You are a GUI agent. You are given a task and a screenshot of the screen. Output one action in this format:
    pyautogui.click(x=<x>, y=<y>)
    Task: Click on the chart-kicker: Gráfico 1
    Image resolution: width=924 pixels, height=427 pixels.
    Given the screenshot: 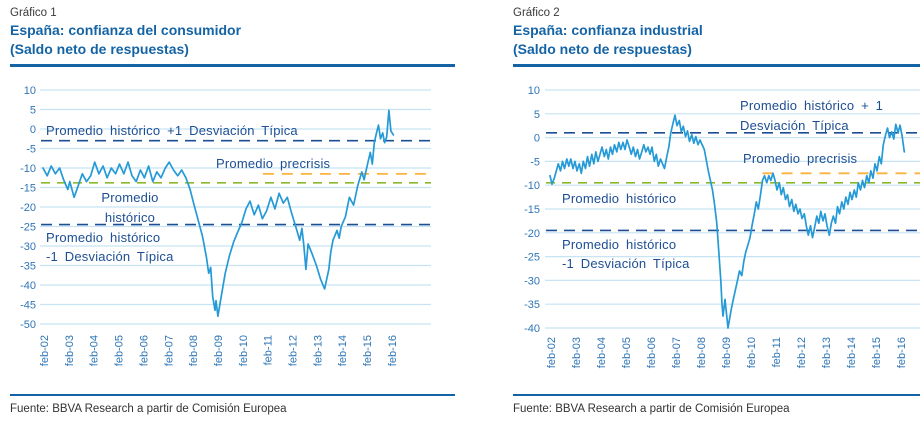 What is the action you would take?
    pyautogui.click(x=33, y=13)
    